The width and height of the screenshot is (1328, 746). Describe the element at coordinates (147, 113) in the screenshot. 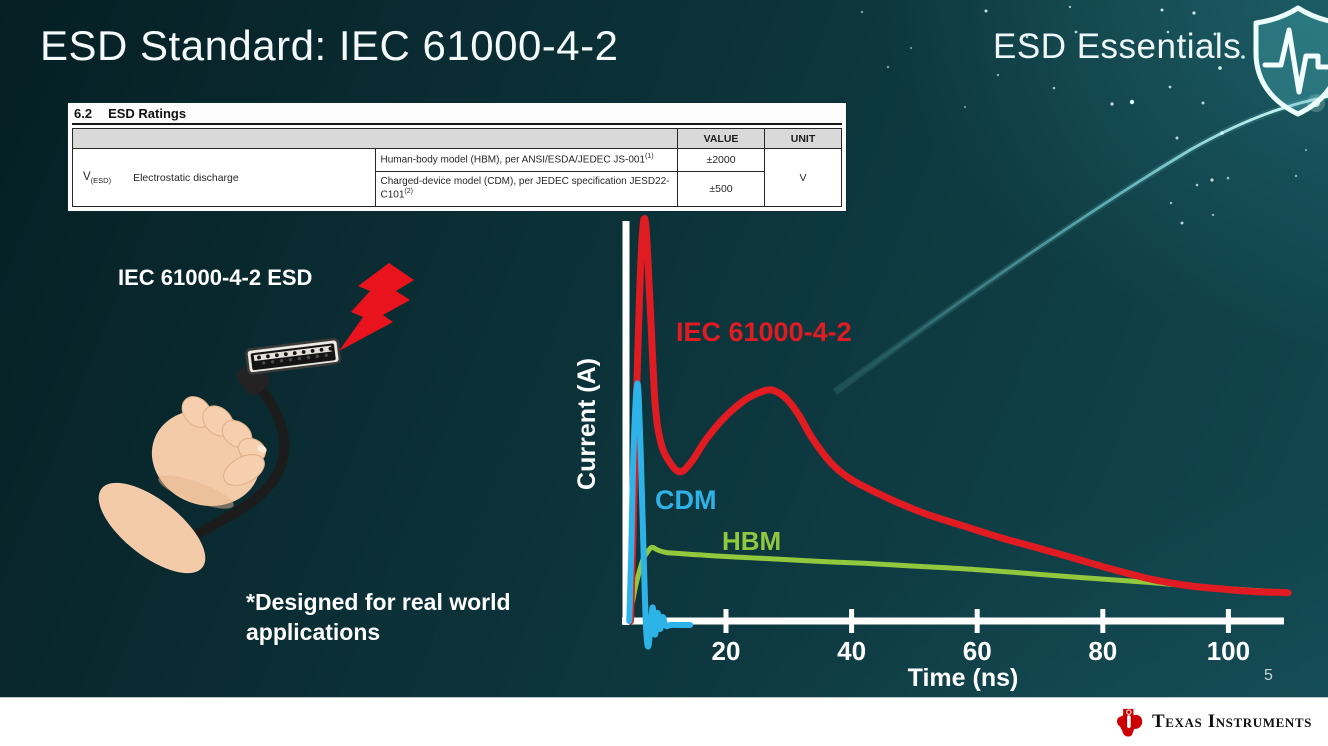

I see `section-name: ESD Ratings` at that location.